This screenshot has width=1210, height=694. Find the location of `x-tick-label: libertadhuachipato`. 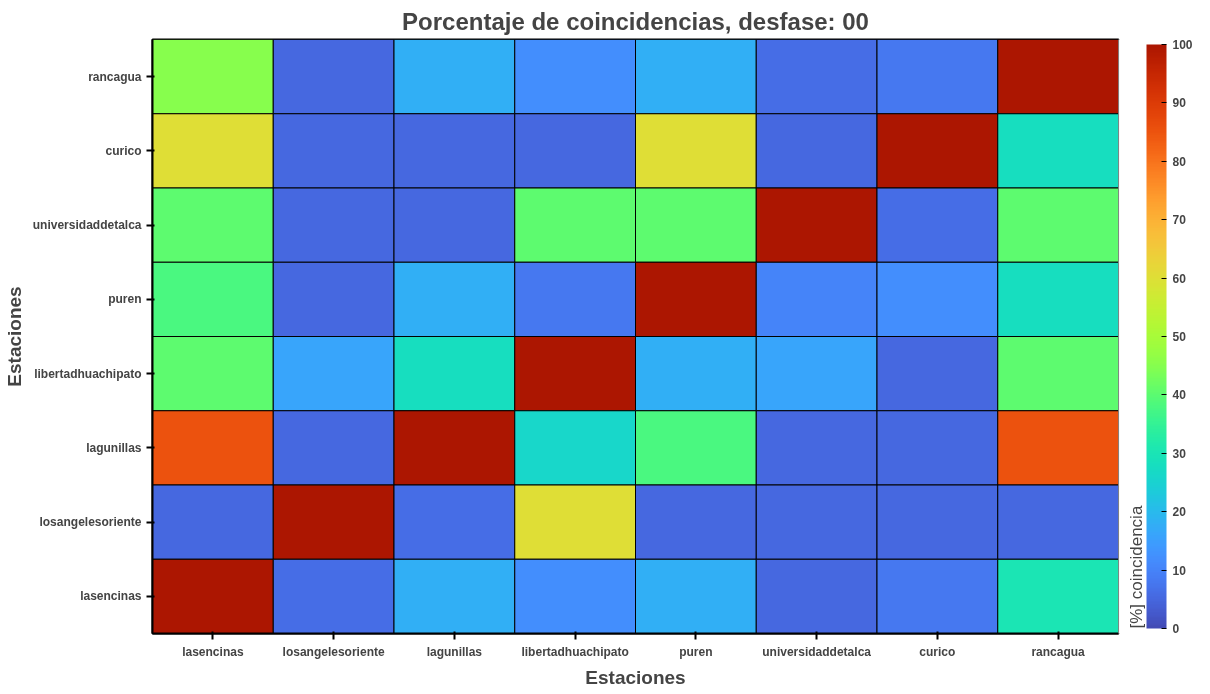

x-tick-label: libertadhuachipato is located at coordinates (575, 651).